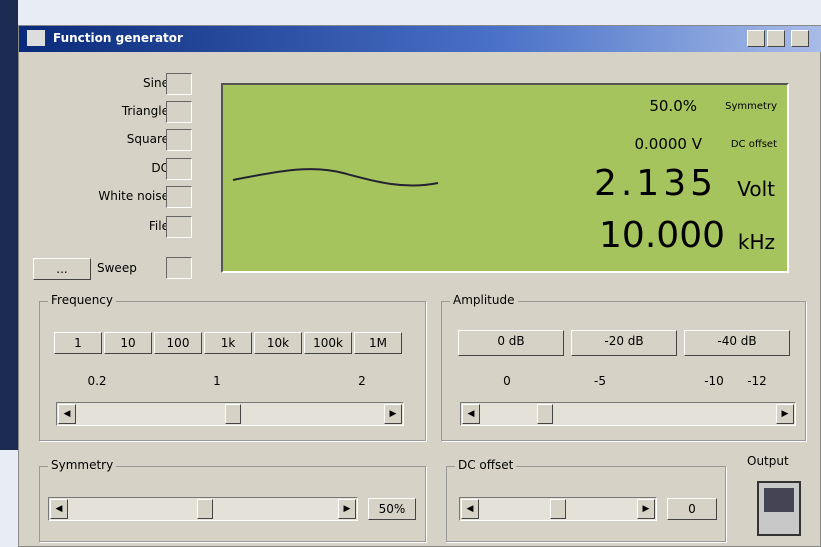  Describe the element at coordinates (420, 39) in the screenshot. I see `title-bar: Function generator` at that location.